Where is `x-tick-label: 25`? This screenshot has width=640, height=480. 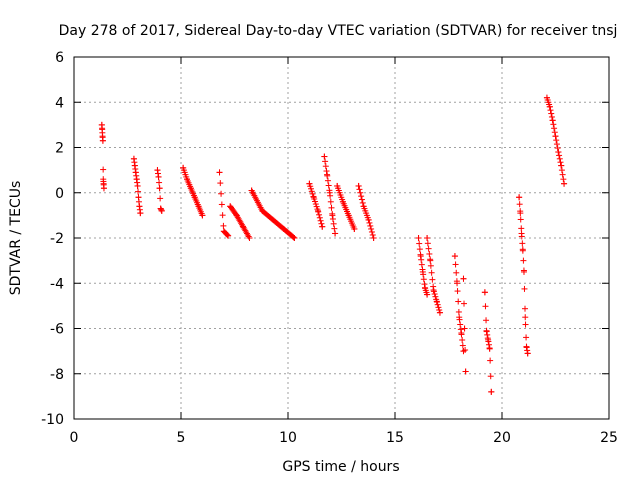 x-tick-label: 25 is located at coordinates (609, 438).